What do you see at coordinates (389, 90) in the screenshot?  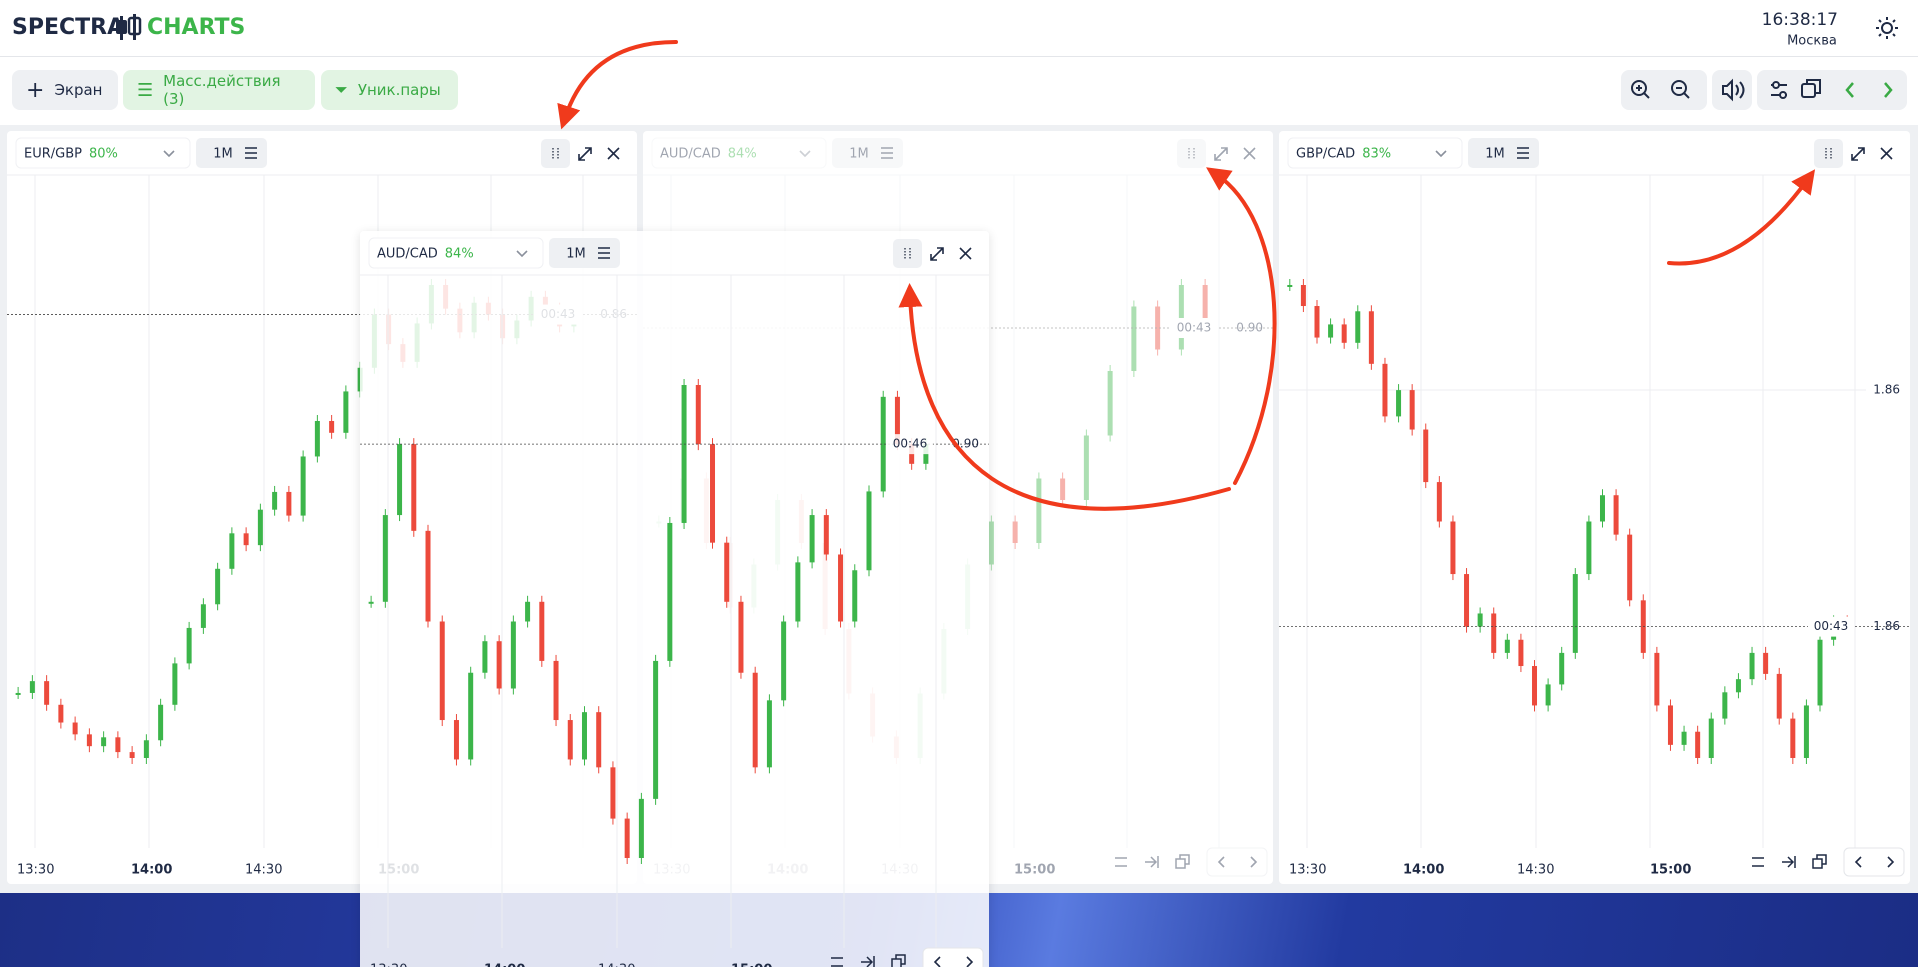 I see `unique-pairs-button: ⏷ Уник.пары` at bounding box center [389, 90].